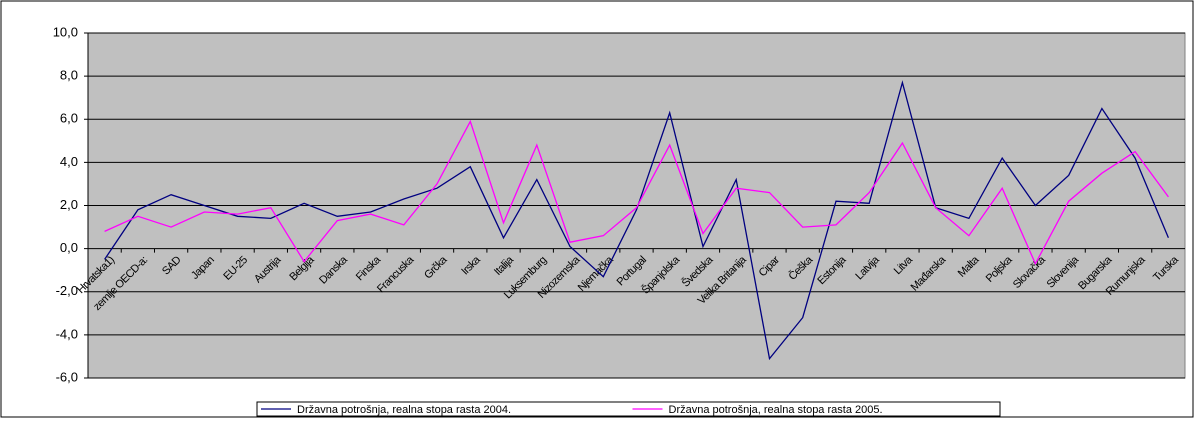 Image resolution: width=1195 pixels, height=424 pixels. Describe the element at coordinates (628, 409) in the screenshot. I see `legend-box` at that location.